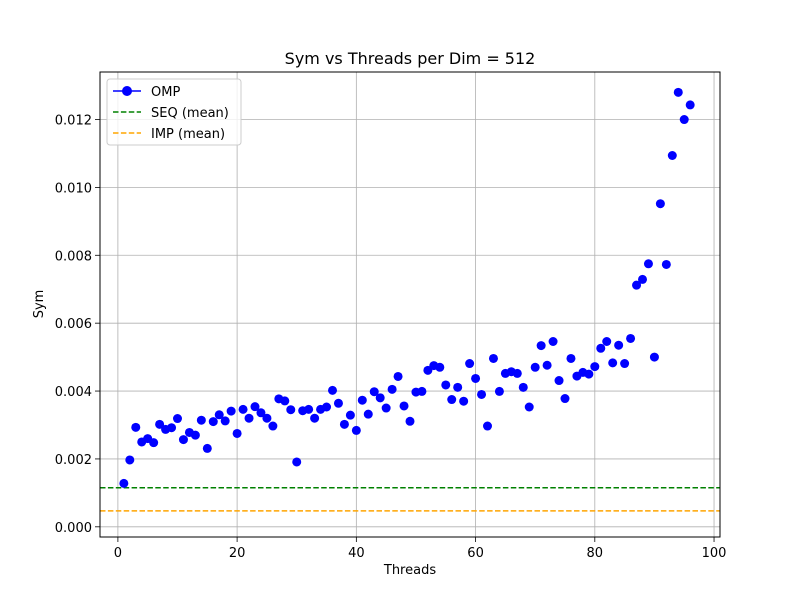 Image resolution: width=800 pixels, height=600 pixels. I want to click on y-tick-label: 0.006, so click(73, 324).